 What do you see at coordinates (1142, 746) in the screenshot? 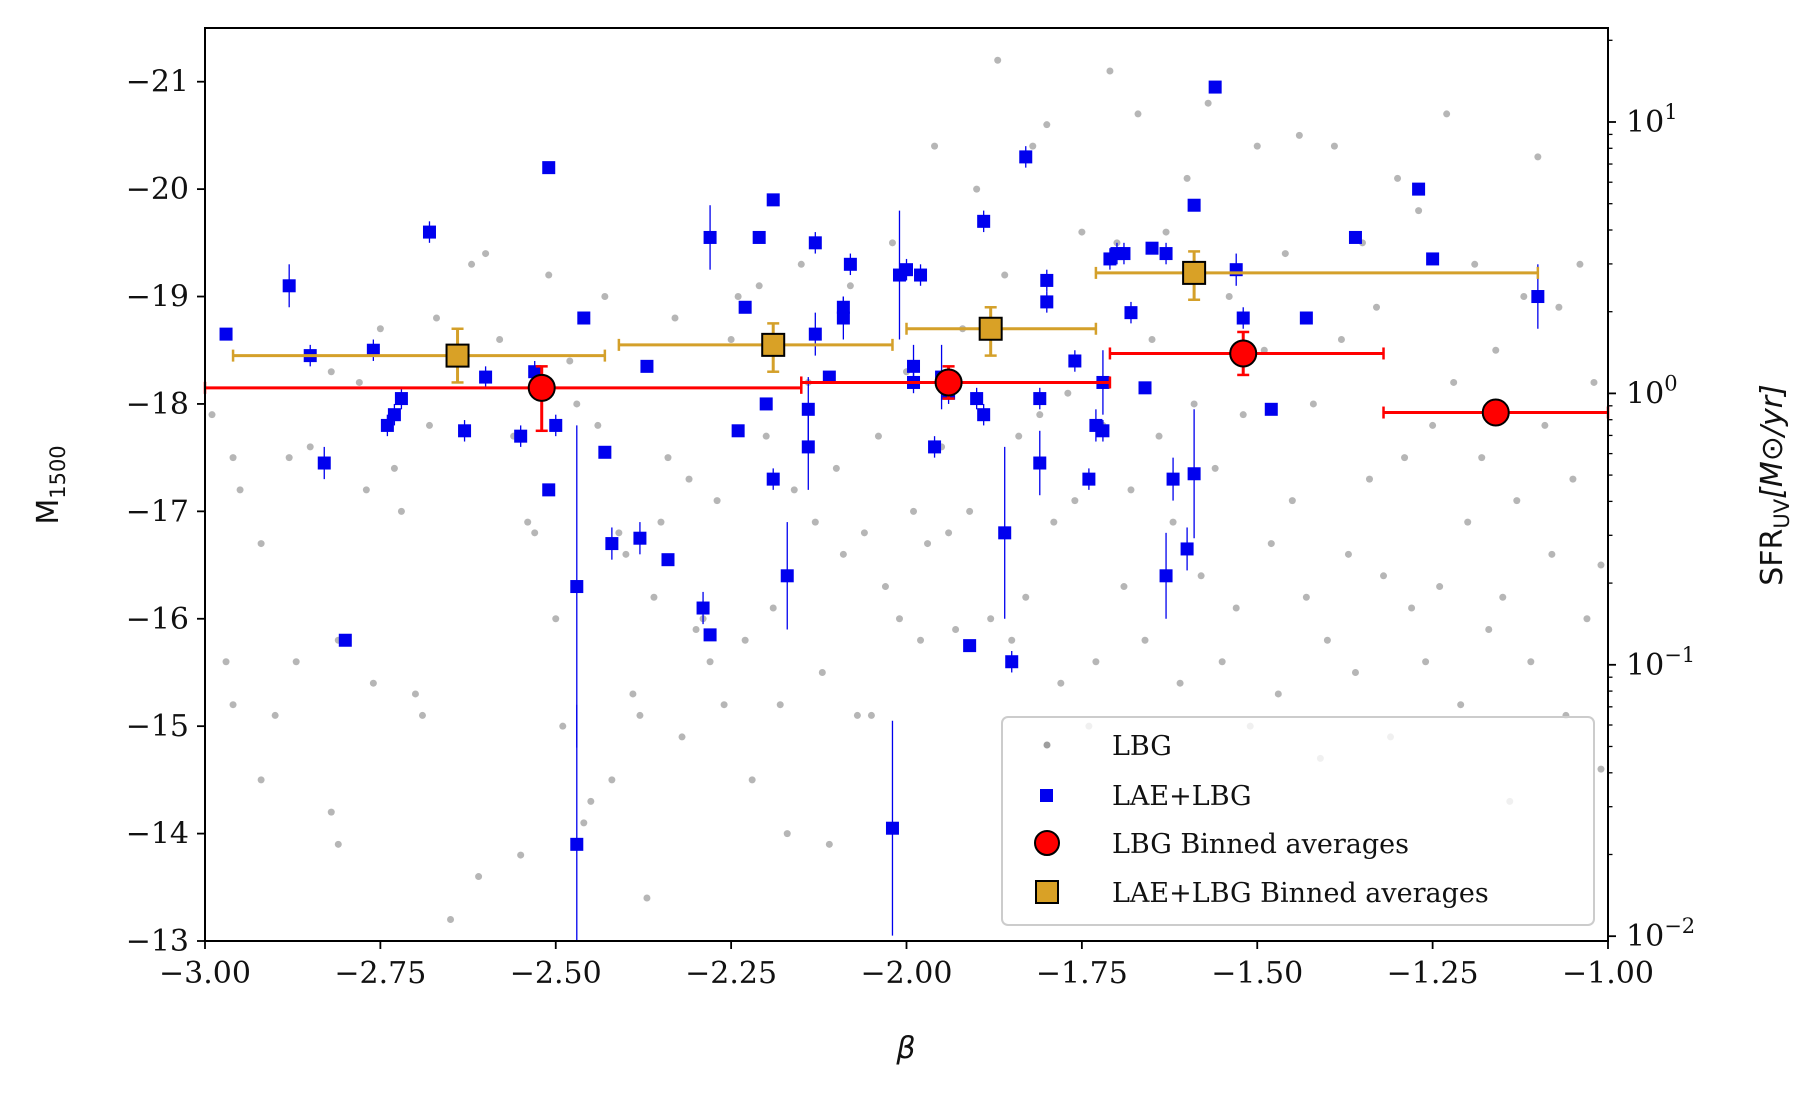
I see `legend-label-lbg: LBG` at bounding box center [1142, 746].